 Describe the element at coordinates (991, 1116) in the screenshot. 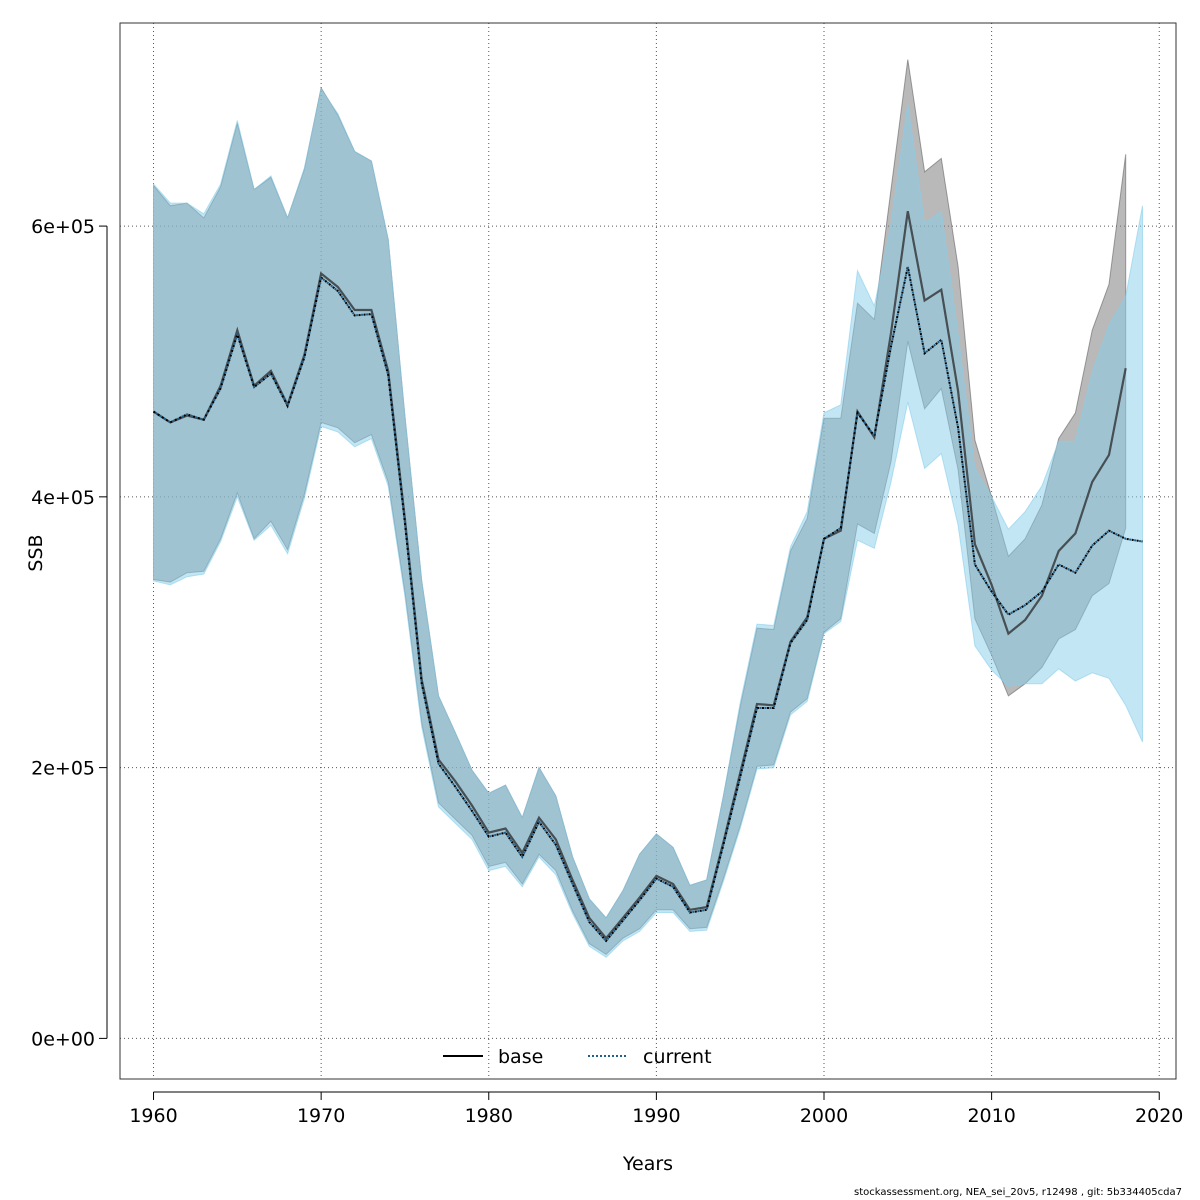

I see `x-tick-label-2010: 2010` at that location.